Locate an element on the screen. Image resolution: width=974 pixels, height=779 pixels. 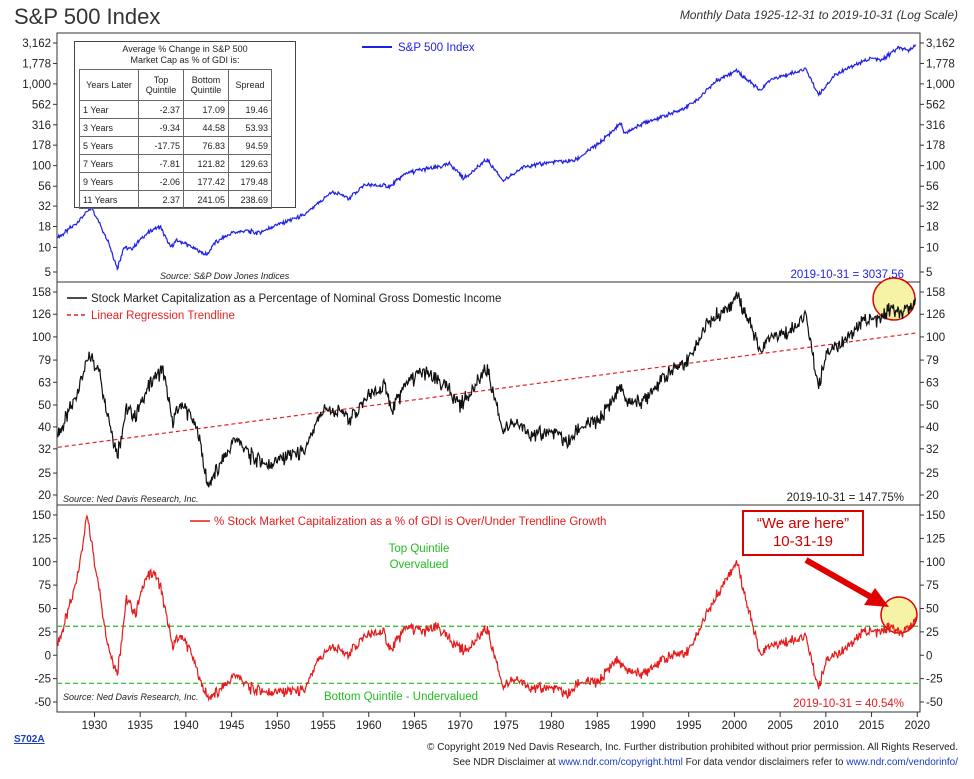
y-tick-label-left: 40 is located at coordinates (44, 428).